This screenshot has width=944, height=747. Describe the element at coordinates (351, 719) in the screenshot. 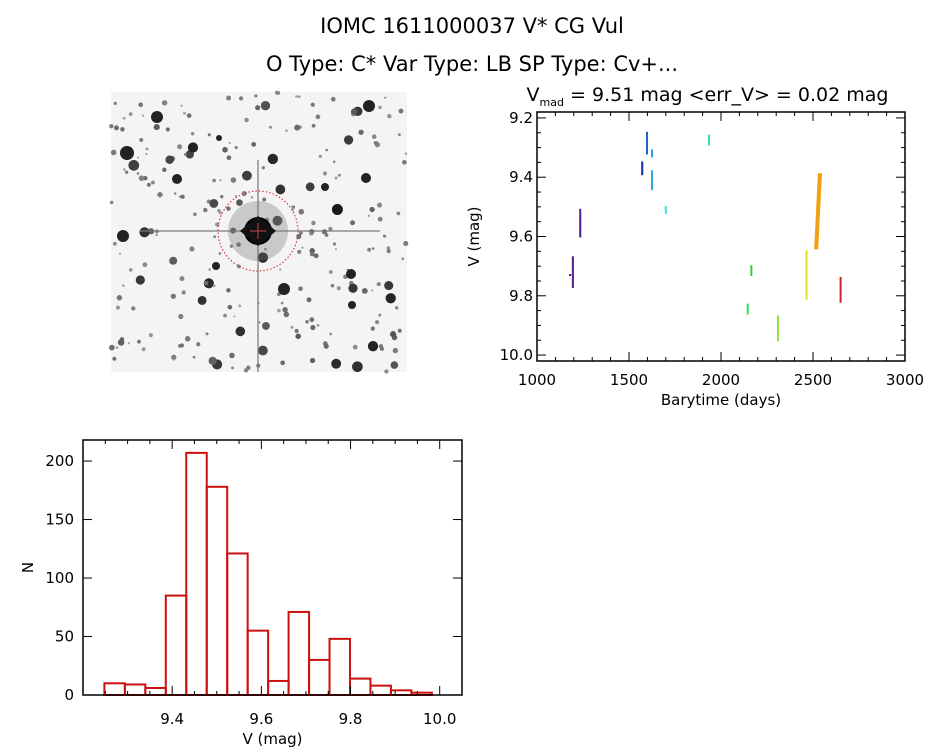

I see `x-tick-label: 9.8` at that location.